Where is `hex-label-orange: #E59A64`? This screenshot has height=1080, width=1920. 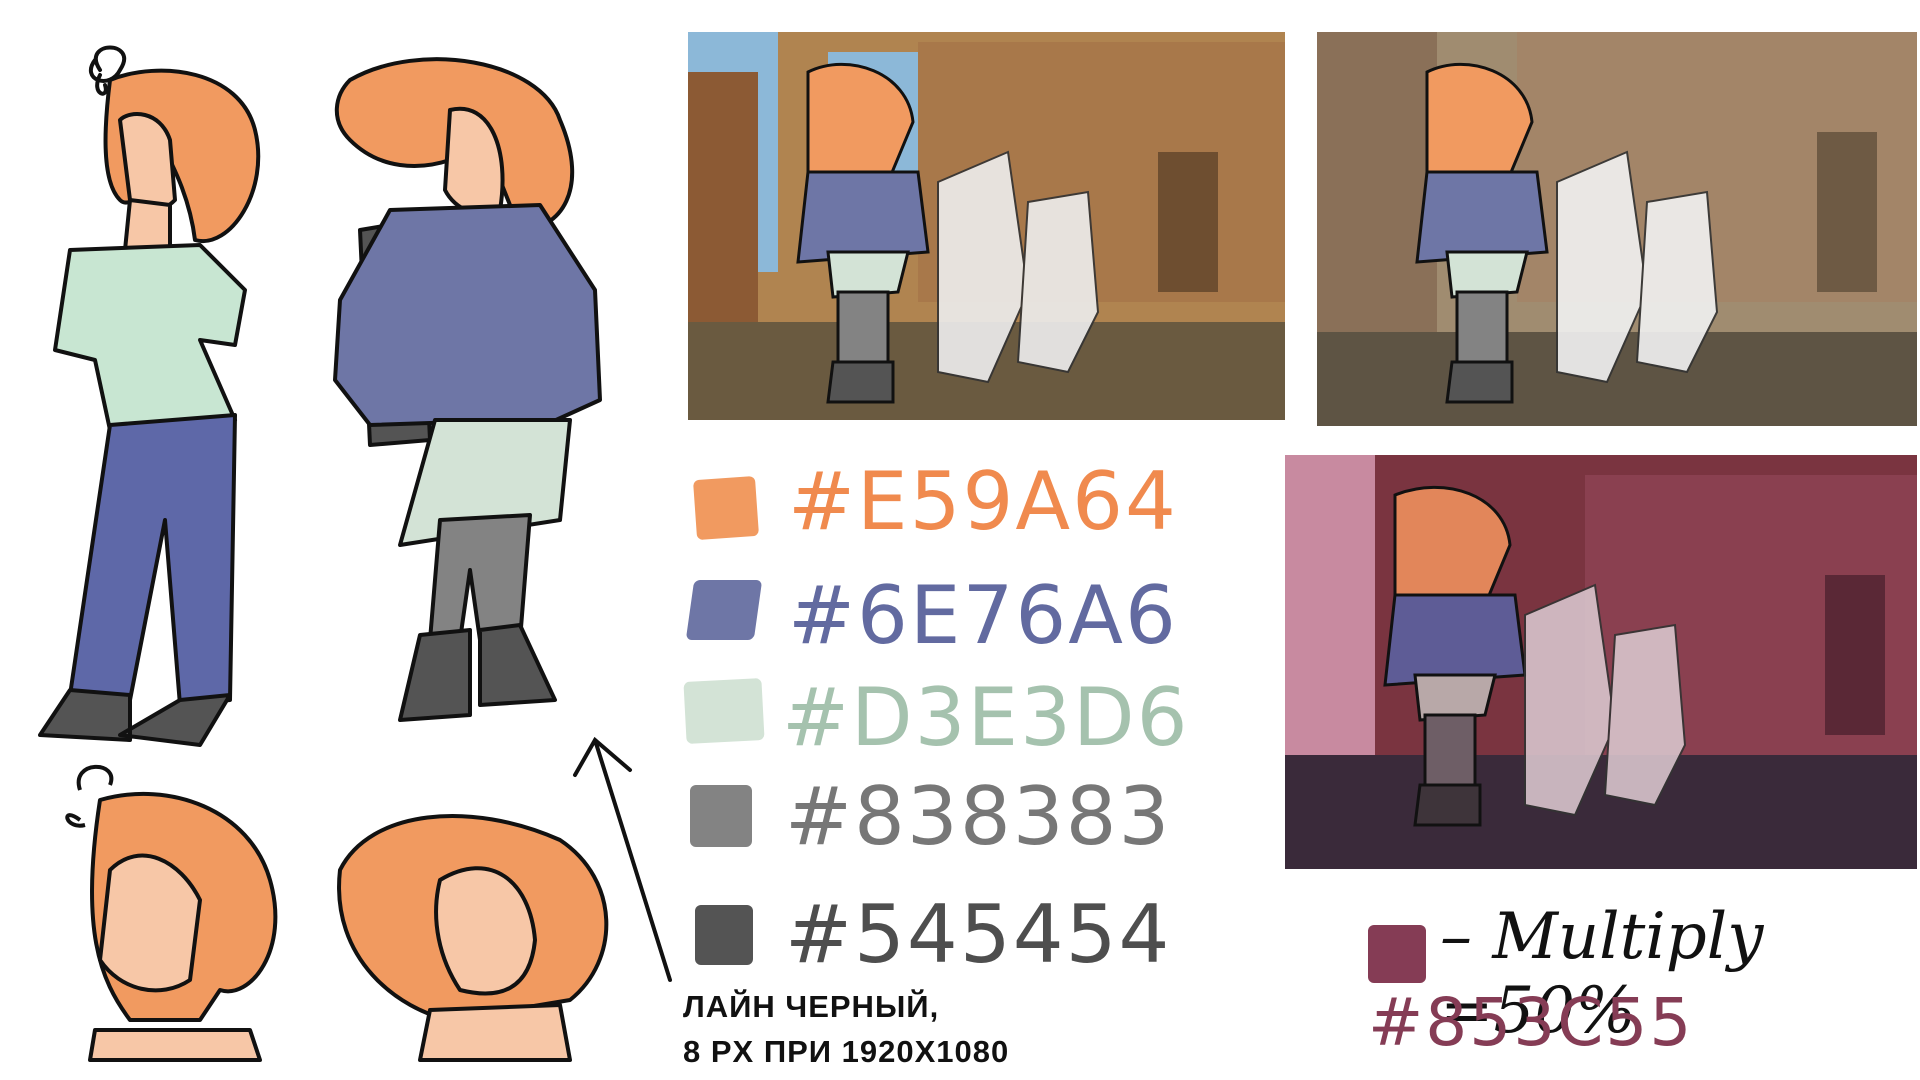 hex-label-orange: #E59A64 is located at coordinates (983, 501).